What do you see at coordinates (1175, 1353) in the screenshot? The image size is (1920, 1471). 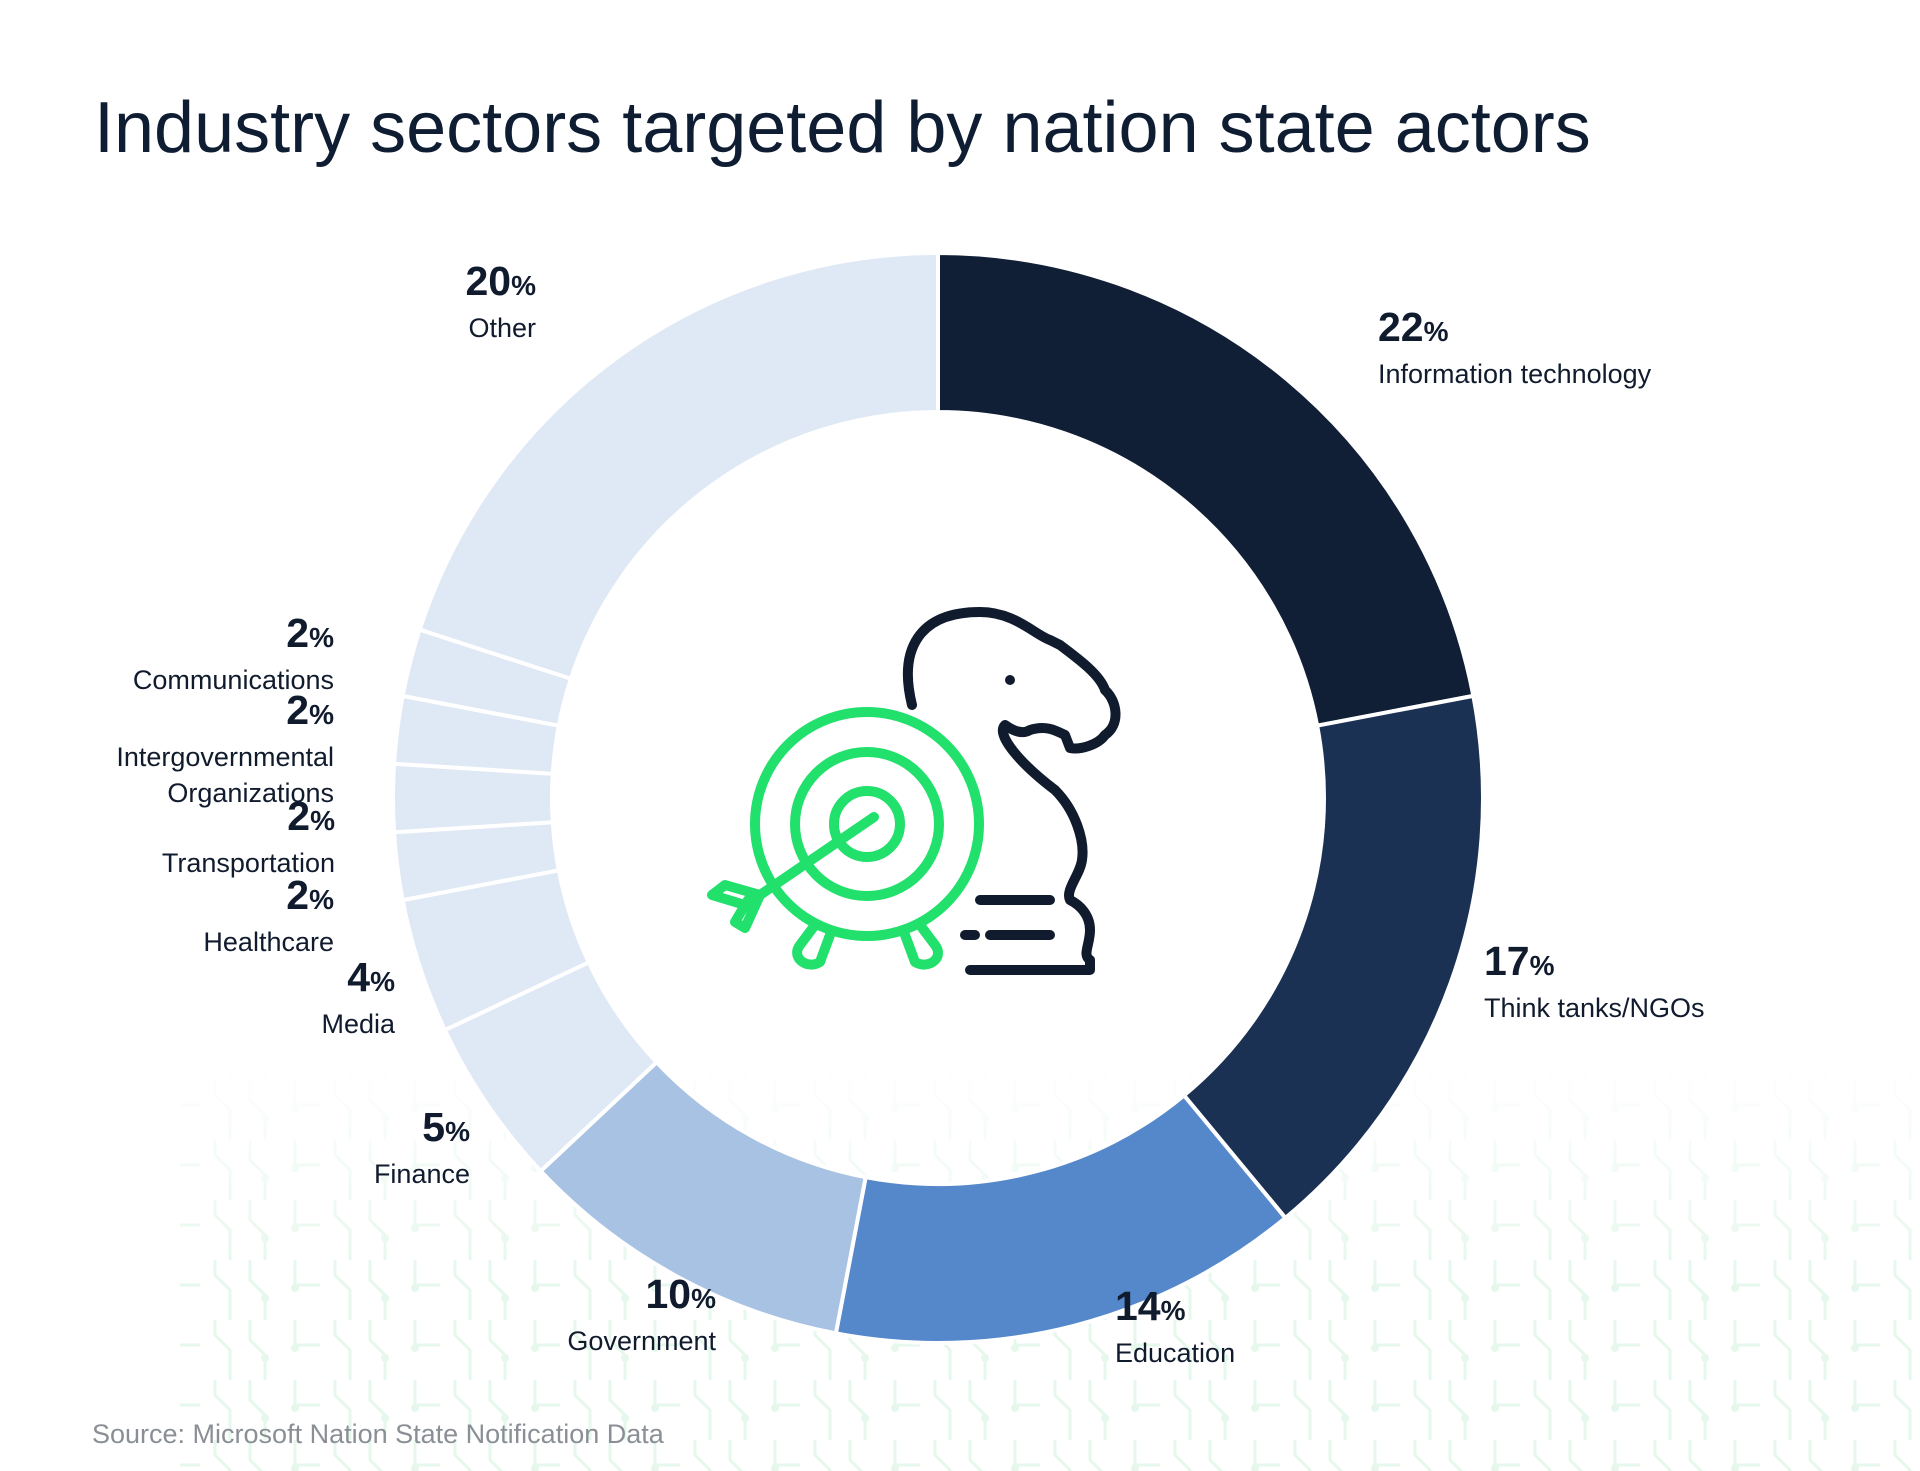 I see `category-label-education: Education` at bounding box center [1175, 1353].